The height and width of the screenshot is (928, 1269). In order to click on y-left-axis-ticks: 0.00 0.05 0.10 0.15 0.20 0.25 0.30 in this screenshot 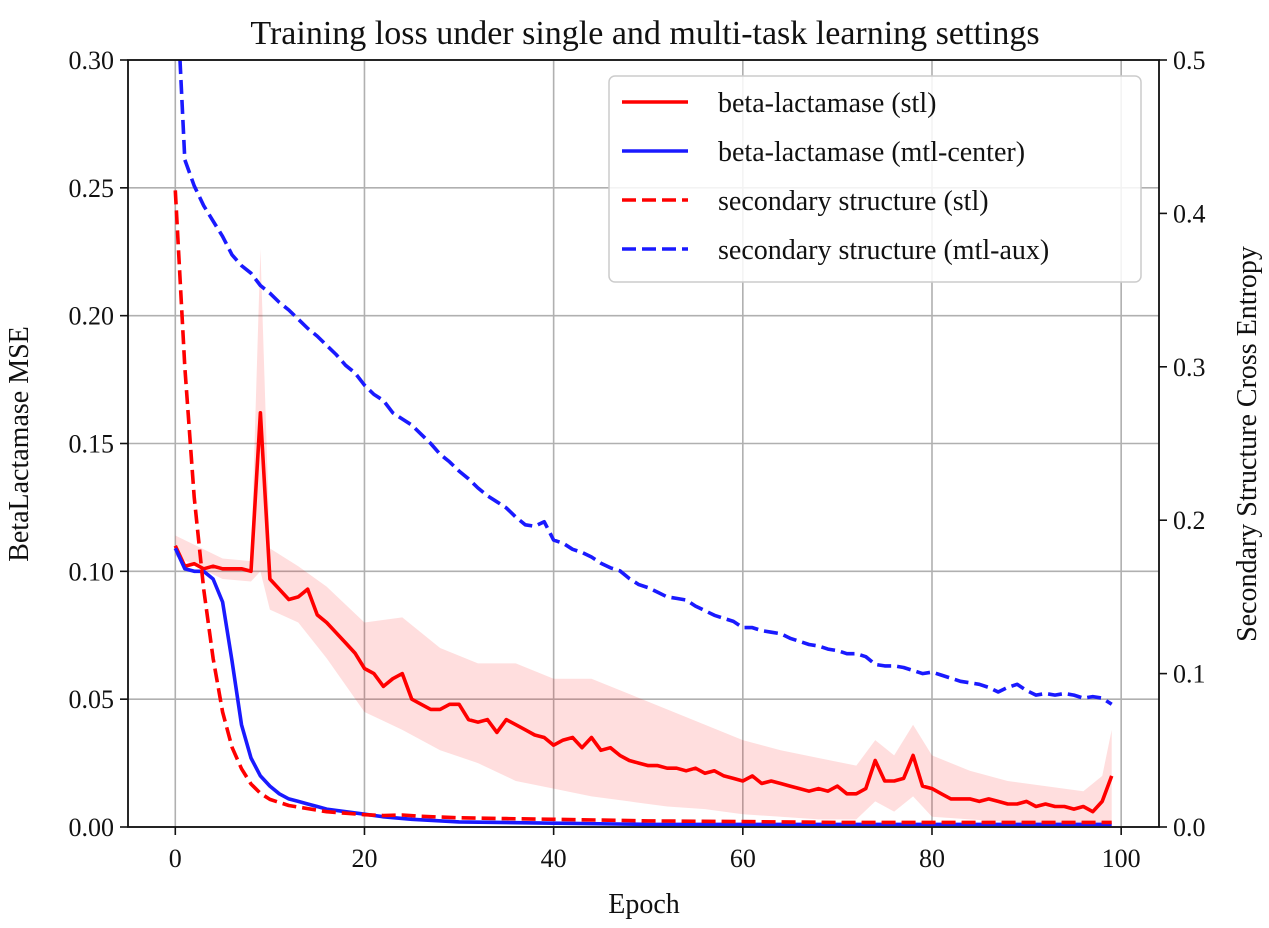, I will do `click(98, 444)`.